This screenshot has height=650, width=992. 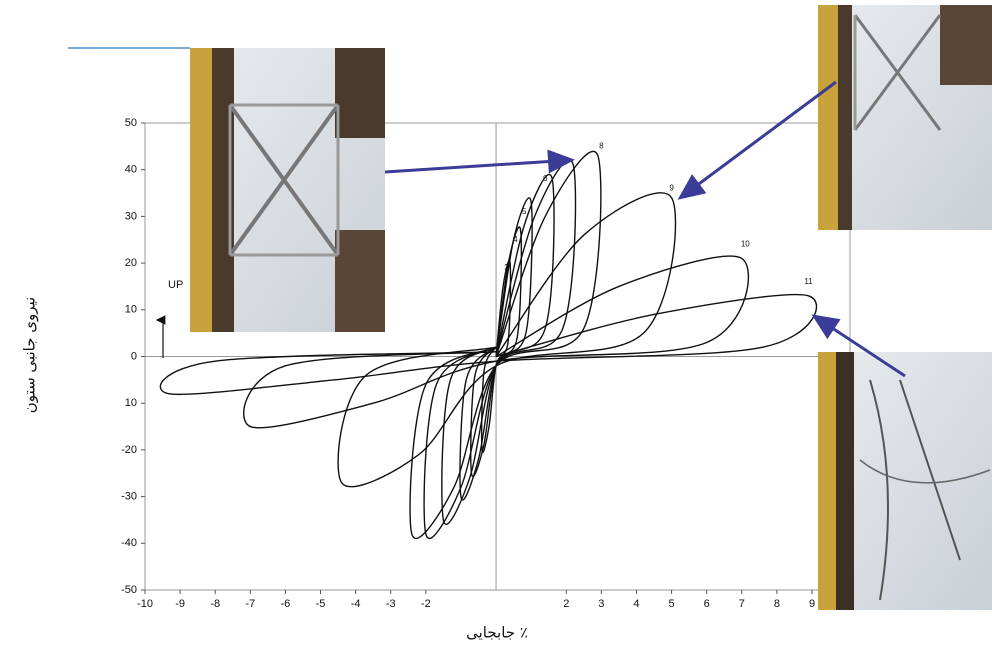 I want to click on x-tick-label: 3, so click(x=601, y=604).